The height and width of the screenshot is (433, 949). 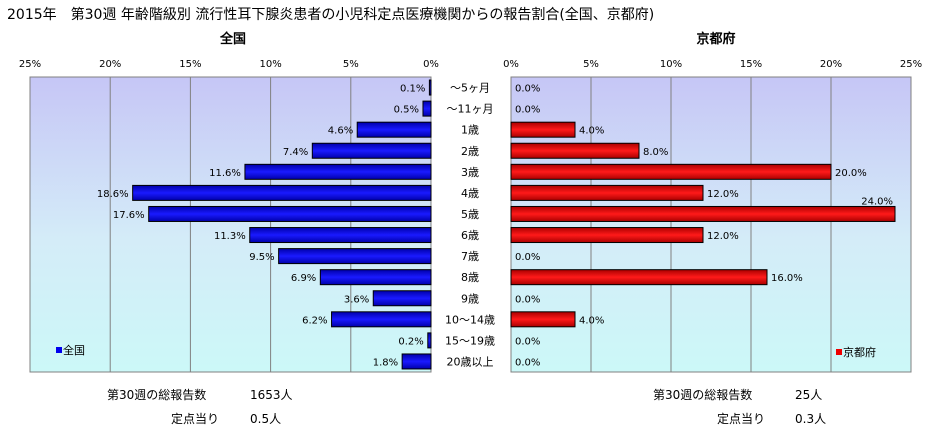 I want to click on age-category-label: 6歳, so click(x=470, y=235).